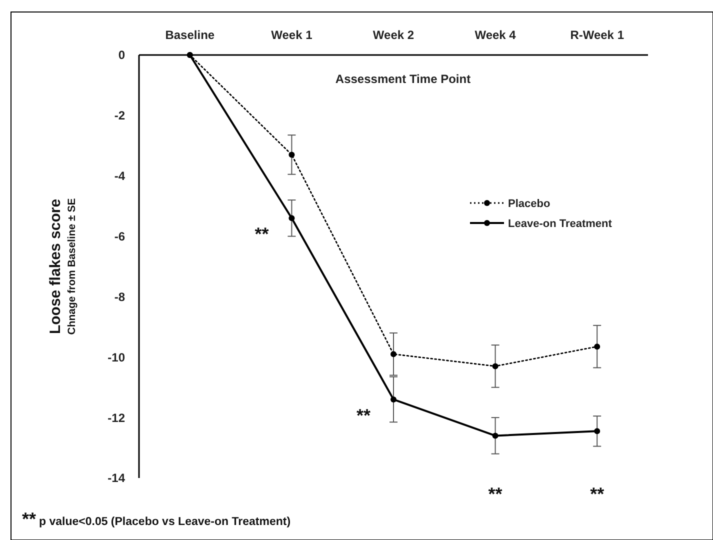 This screenshot has width=713, height=540. Describe the element at coordinates (292, 35) in the screenshot. I see `x-tick-label: Week 1` at that location.